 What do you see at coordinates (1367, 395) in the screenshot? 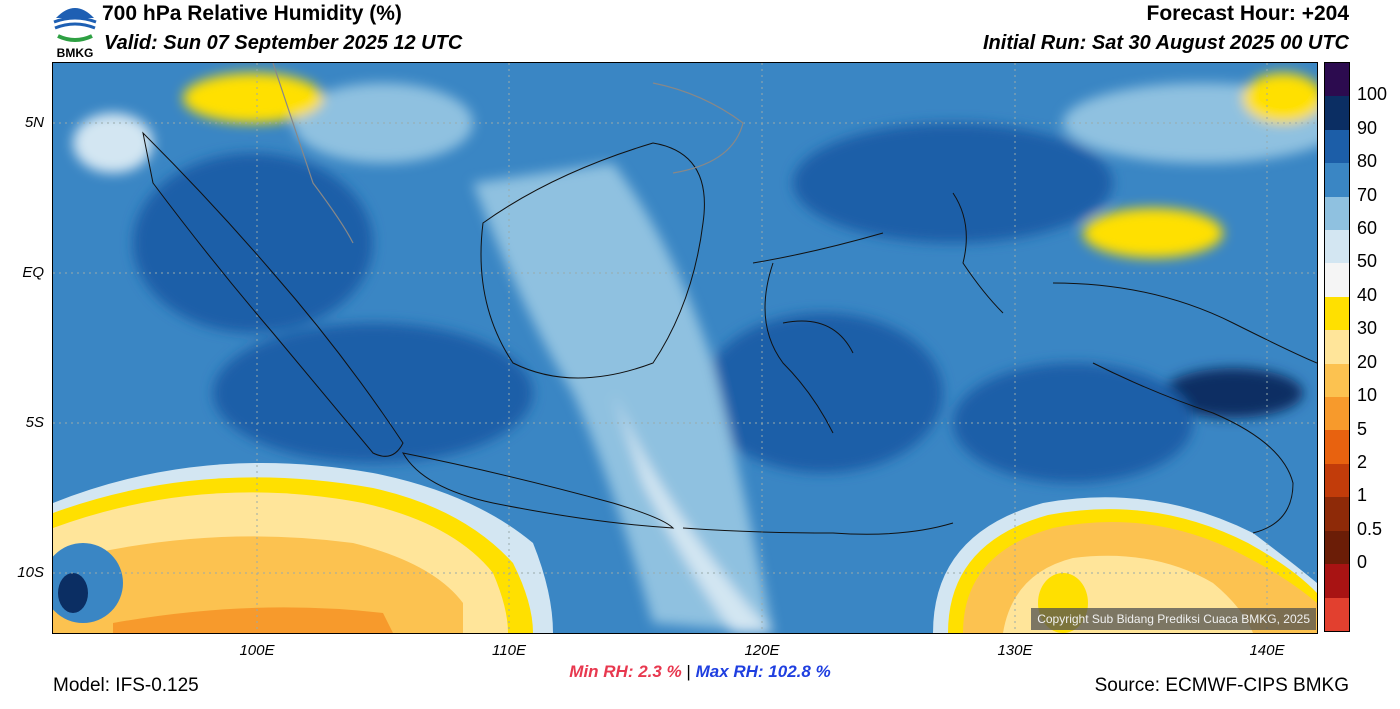
I see `colorbar-label: 10` at bounding box center [1367, 395].